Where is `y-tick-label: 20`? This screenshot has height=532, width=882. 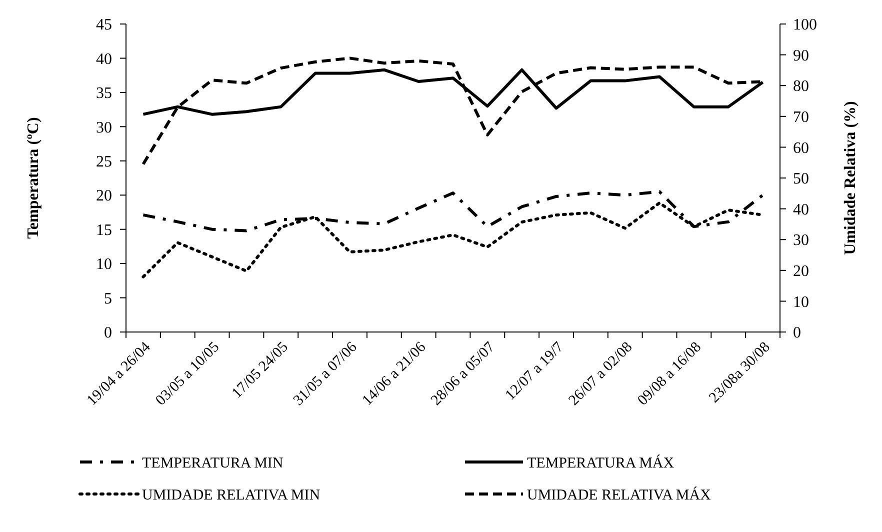 y-tick-label: 20 is located at coordinates (104, 196).